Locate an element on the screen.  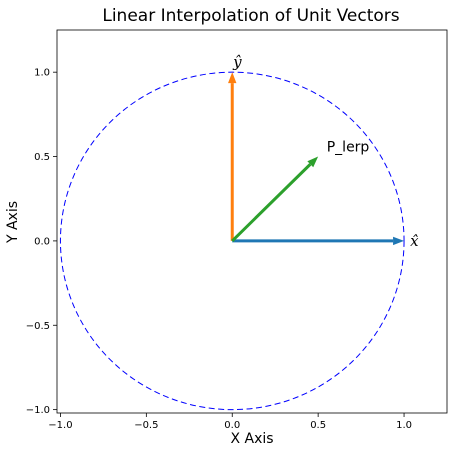
y-tick-label: 0.5 is located at coordinates (42, 157).